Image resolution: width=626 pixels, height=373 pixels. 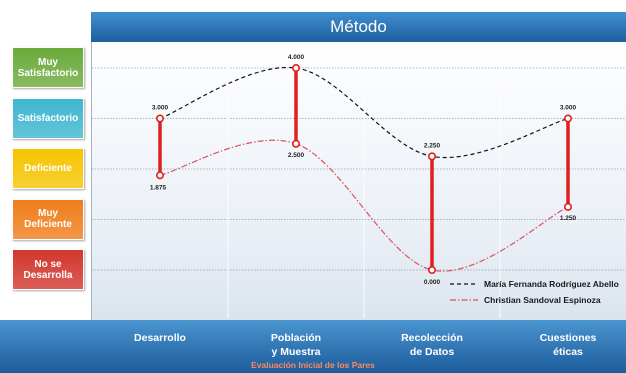 What do you see at coordinates (432, 345) in the screenshot?
I see `category-label: Recolección de Datos` at bounding box center [432, 345].